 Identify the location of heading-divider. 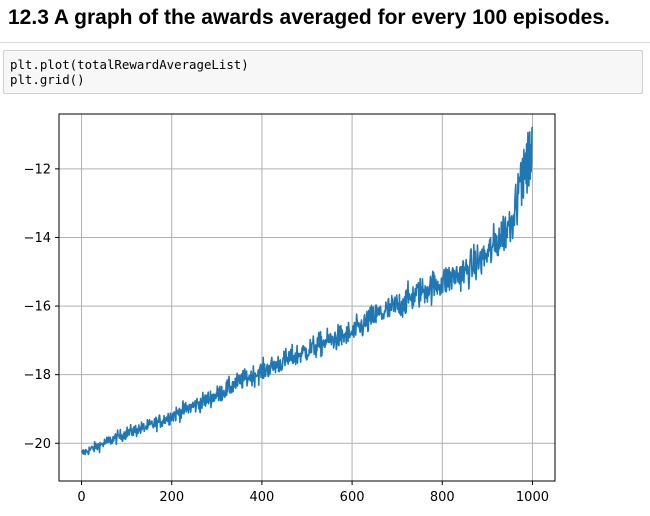
(325, 42).